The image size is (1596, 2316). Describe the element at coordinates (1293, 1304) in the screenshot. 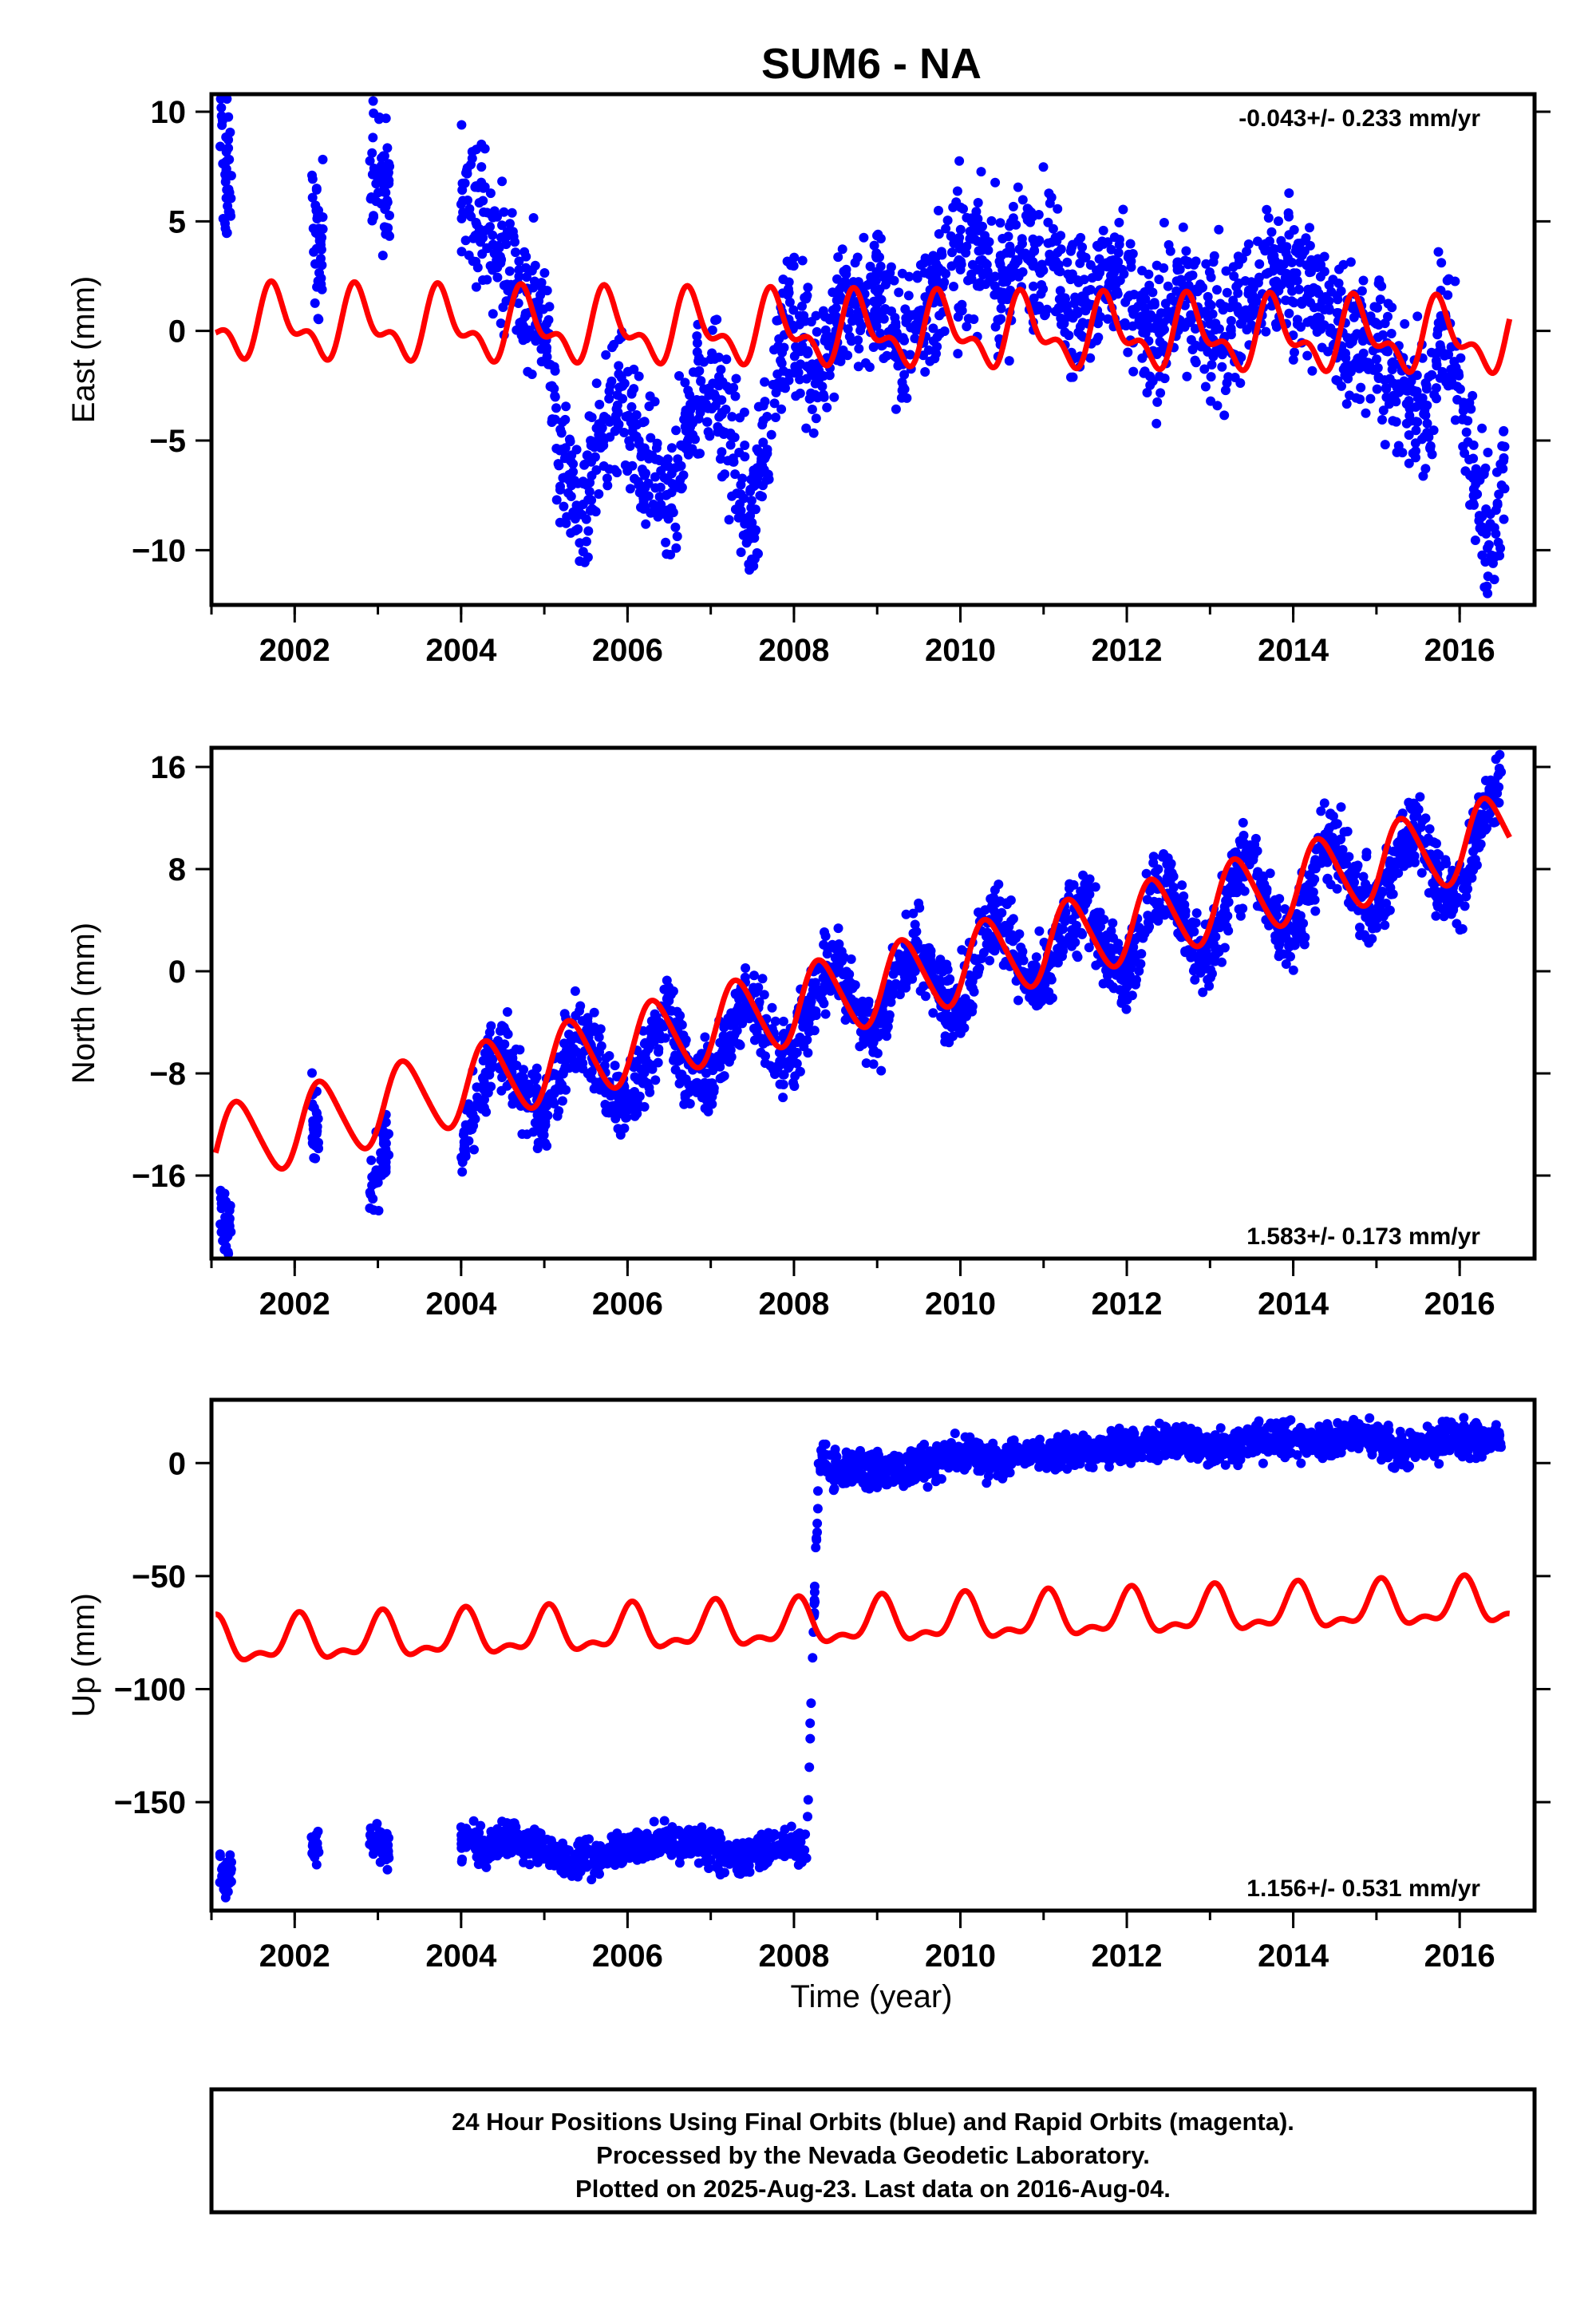

I see `x-tick-label: 2014` at that location.